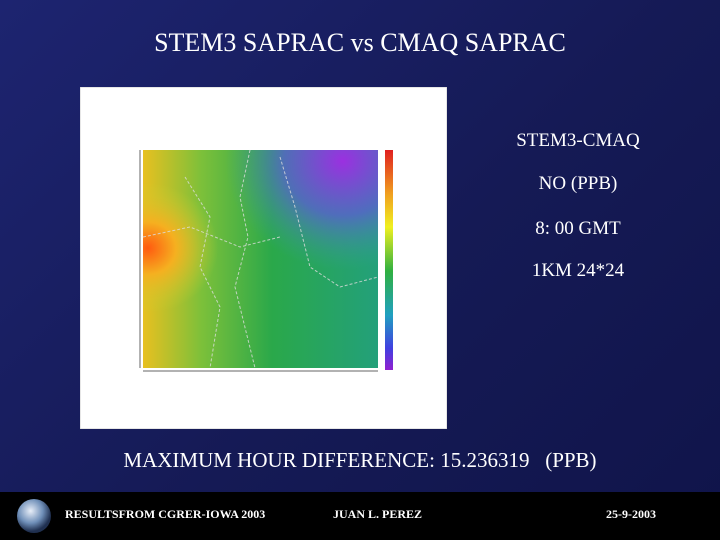 Image resolution: width=720 pixels, height=540 pixels. Describe the element at coordinates (631, 514) in the screenshot. I see `footer-date: 25-9-2003` at that location.